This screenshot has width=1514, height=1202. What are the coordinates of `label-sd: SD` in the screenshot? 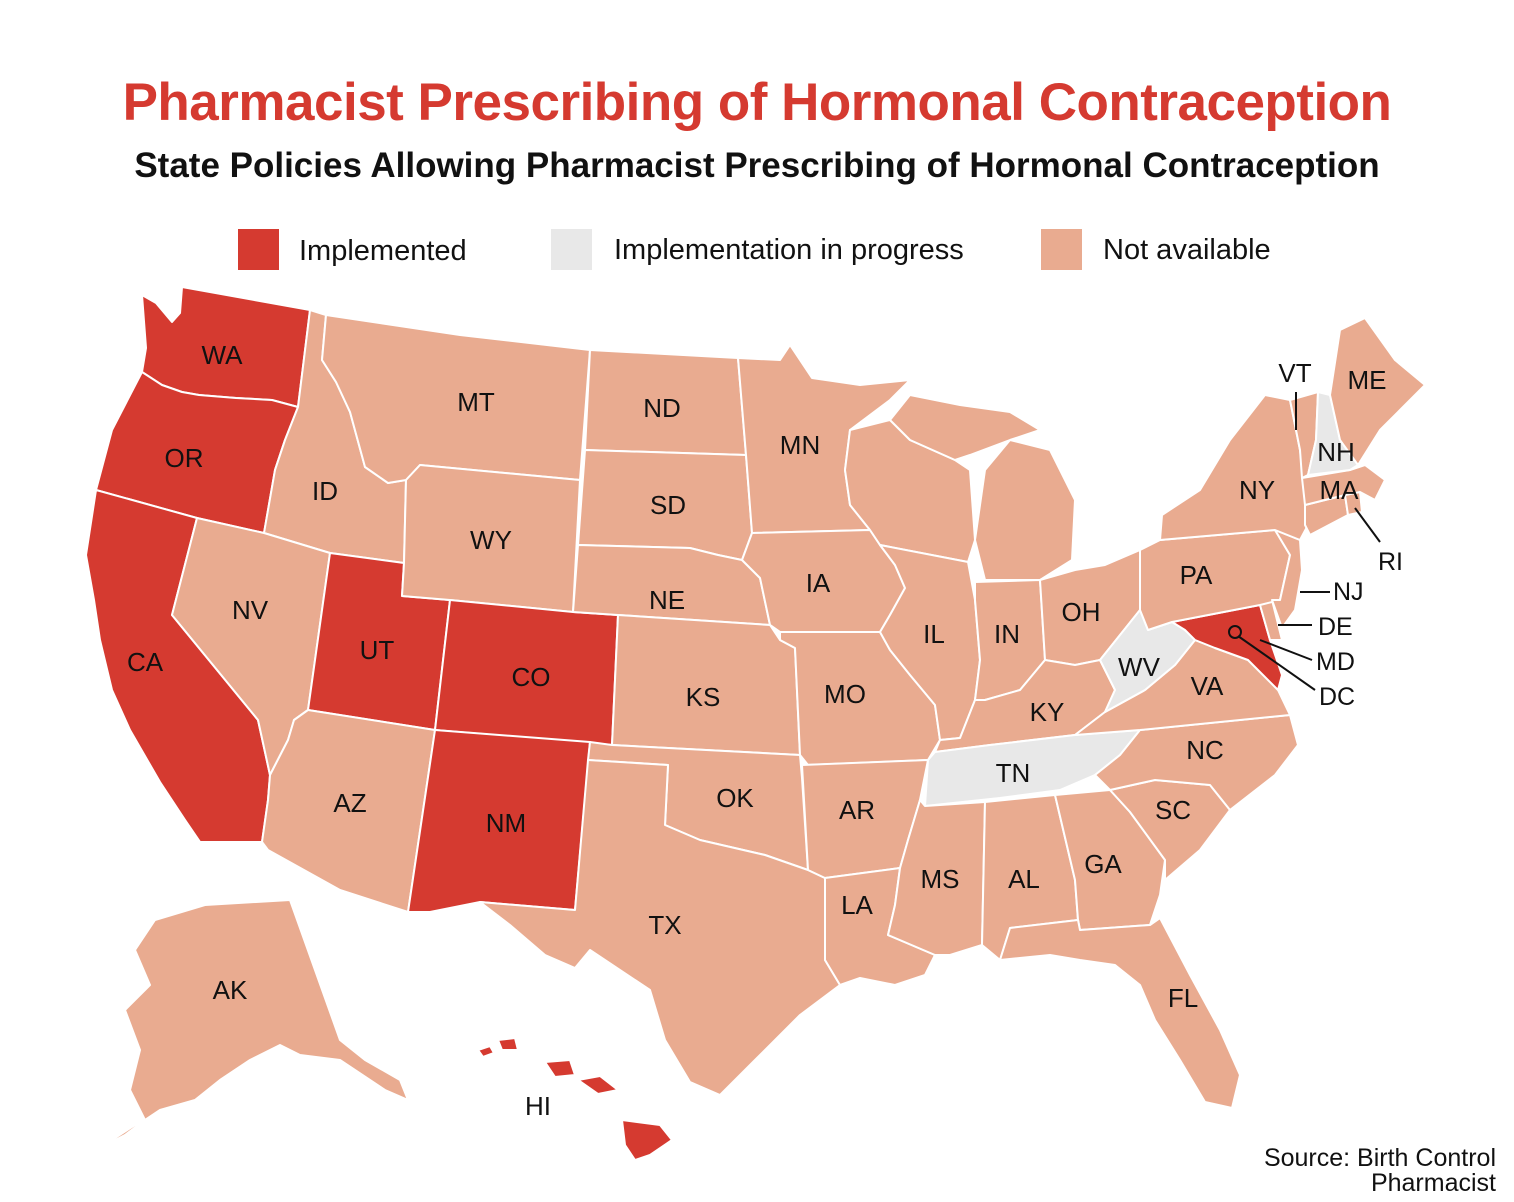 It's located at (668, 505).